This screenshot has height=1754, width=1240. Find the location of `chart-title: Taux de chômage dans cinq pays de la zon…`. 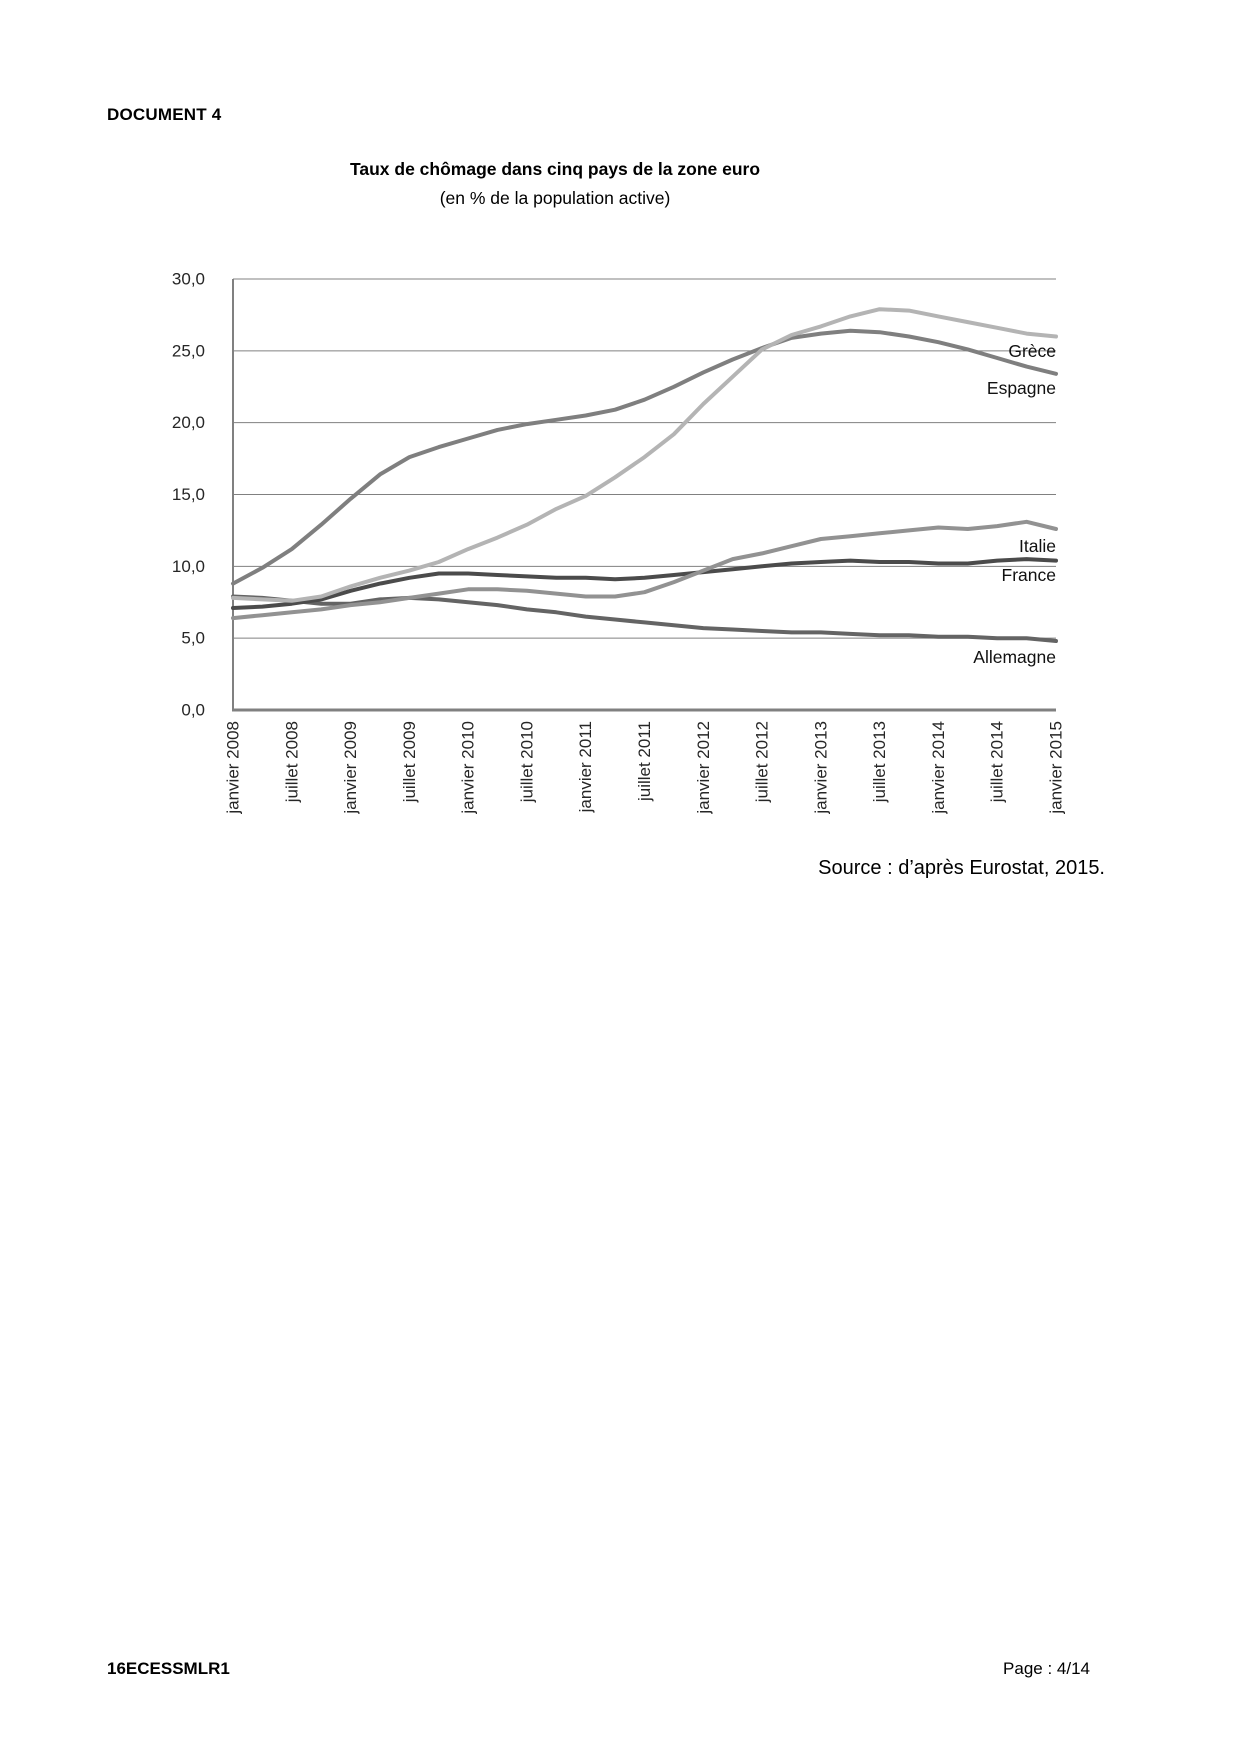

chart-title: Taux de chômage dans cinq pays de la zon… is located at coordinates (555, 169).